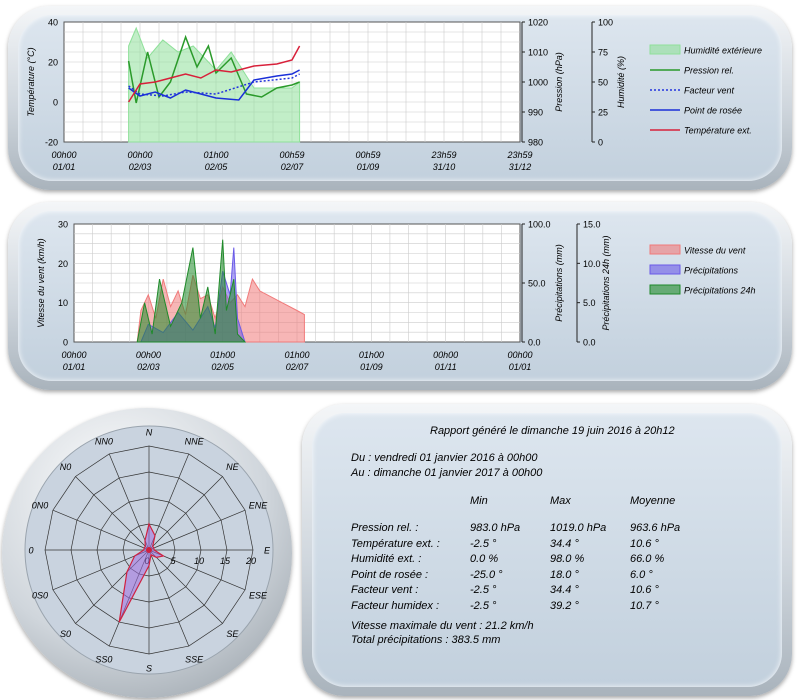 This screenshot has height=700, width=800. Describe the element at coordinates (104, 441) in the screenshot. I see `direction-label: NN0` at that location.